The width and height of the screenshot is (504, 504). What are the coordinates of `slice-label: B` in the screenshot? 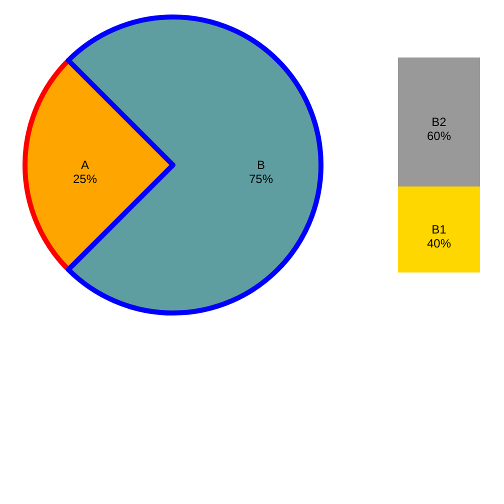 It's located at (261, 165).